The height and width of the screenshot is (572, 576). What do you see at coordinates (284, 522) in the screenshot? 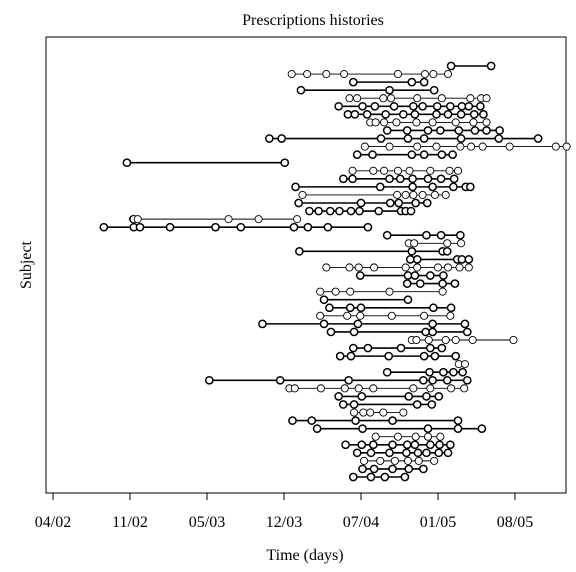
I see `x-tick-label: 12/03` at bounding box center [284, 522].